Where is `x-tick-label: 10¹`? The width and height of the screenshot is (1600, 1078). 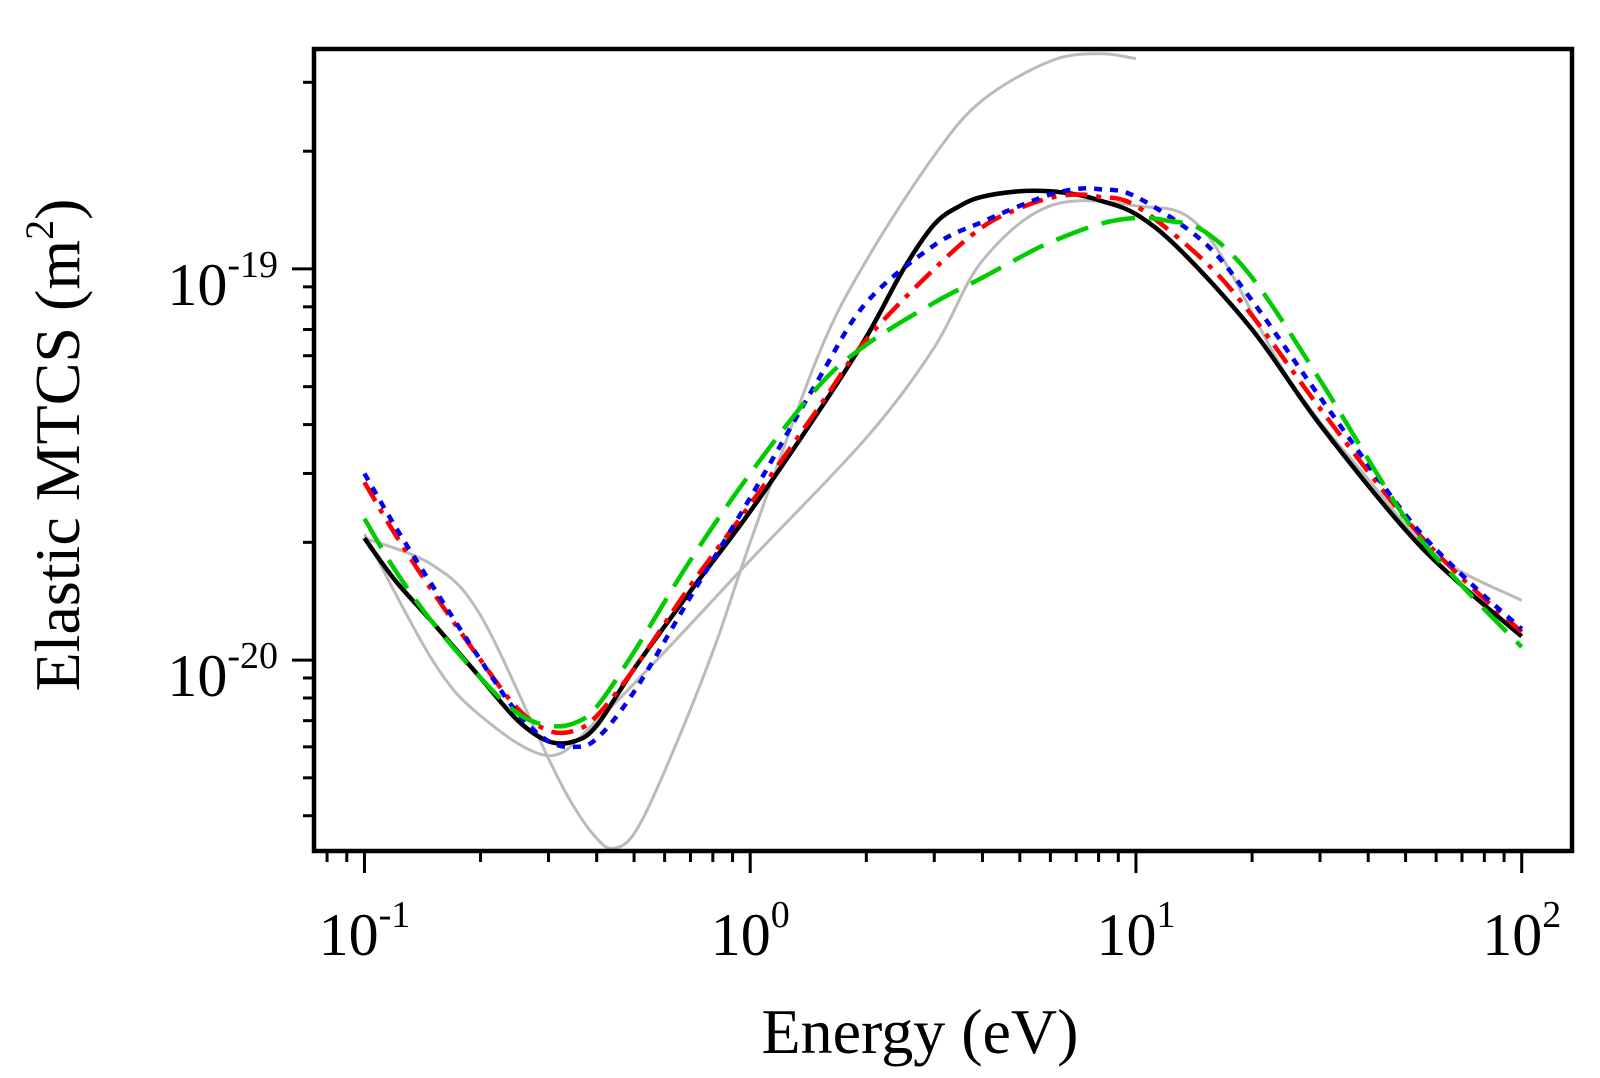 x-tick-label: 10¹ is located at coordinates (1135, 931).